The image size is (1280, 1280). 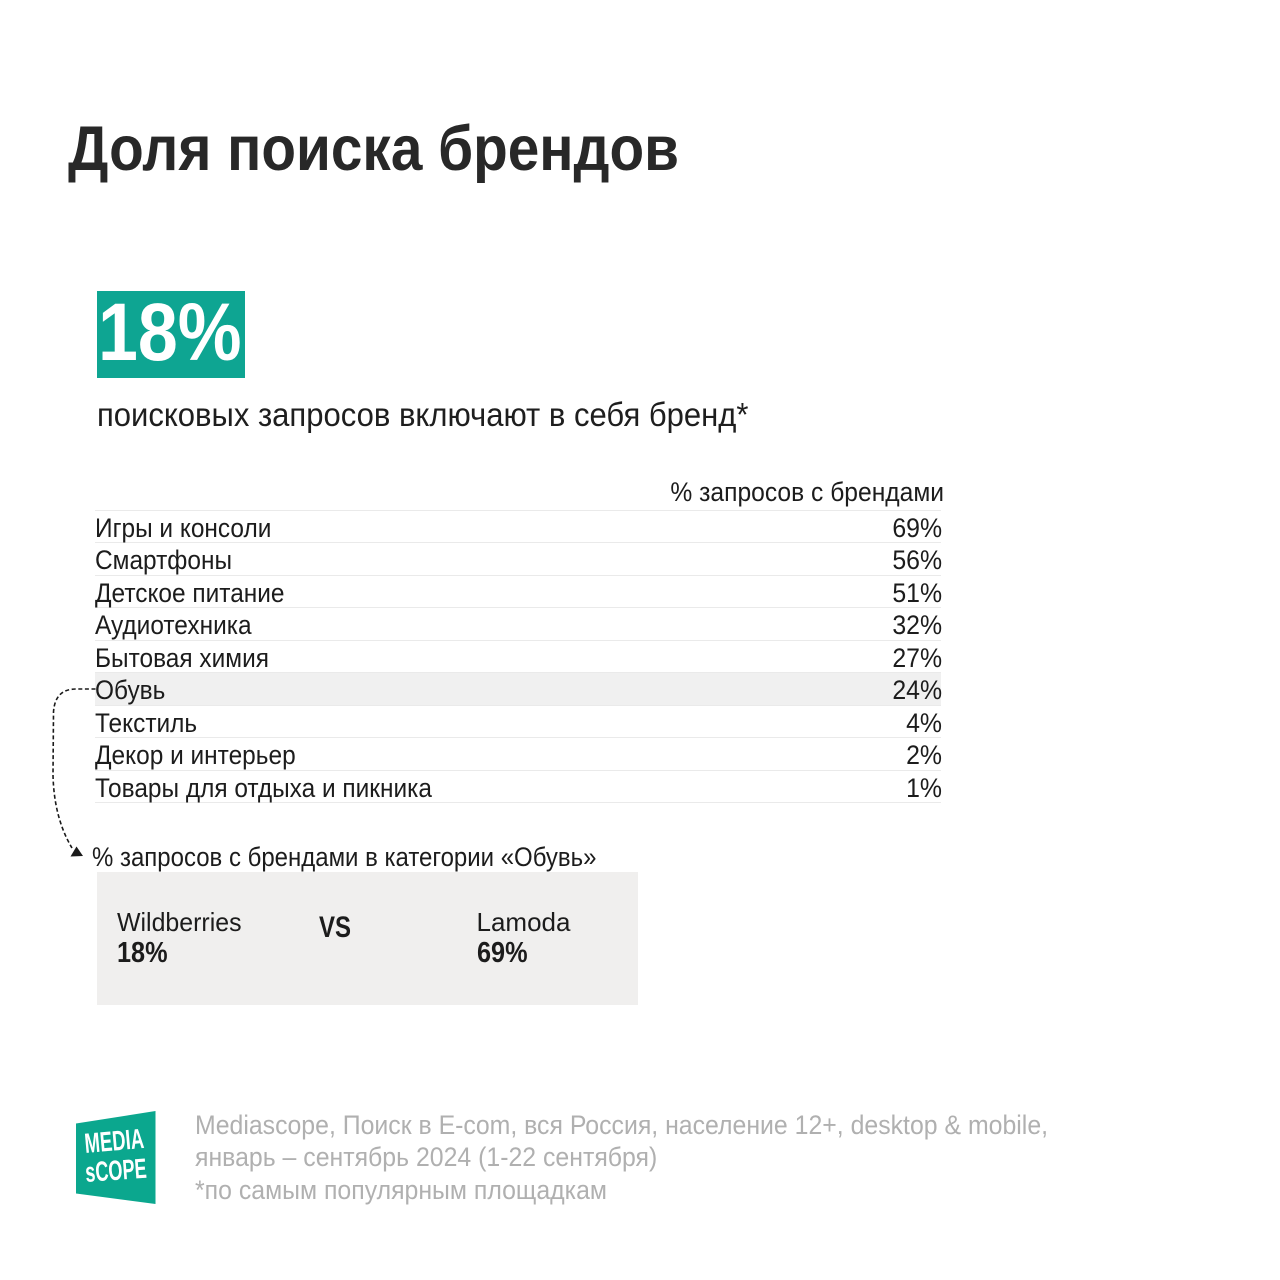 I want to click on svg-text: MEDIA, so click(x=114, y=1141).